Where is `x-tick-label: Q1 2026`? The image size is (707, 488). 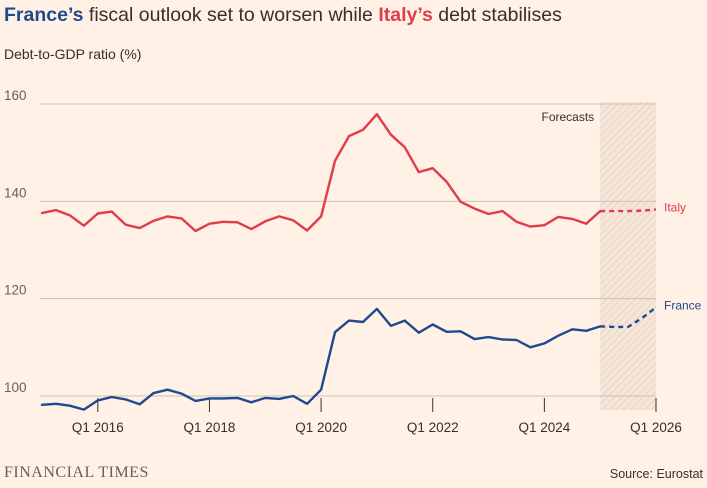 x-tick-label: Q1 2026 is located at coordinates (656, 427).